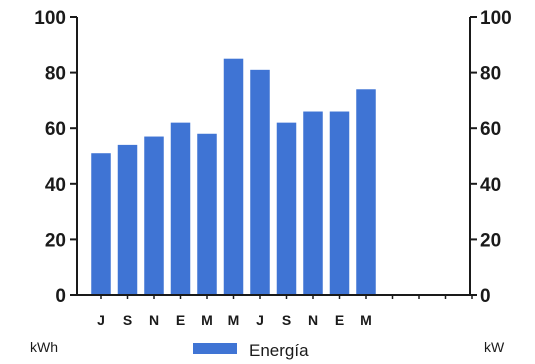  Describe the element at coordinates (279, 350) in the screenshot. I see `legend-label: Energía` at that location.